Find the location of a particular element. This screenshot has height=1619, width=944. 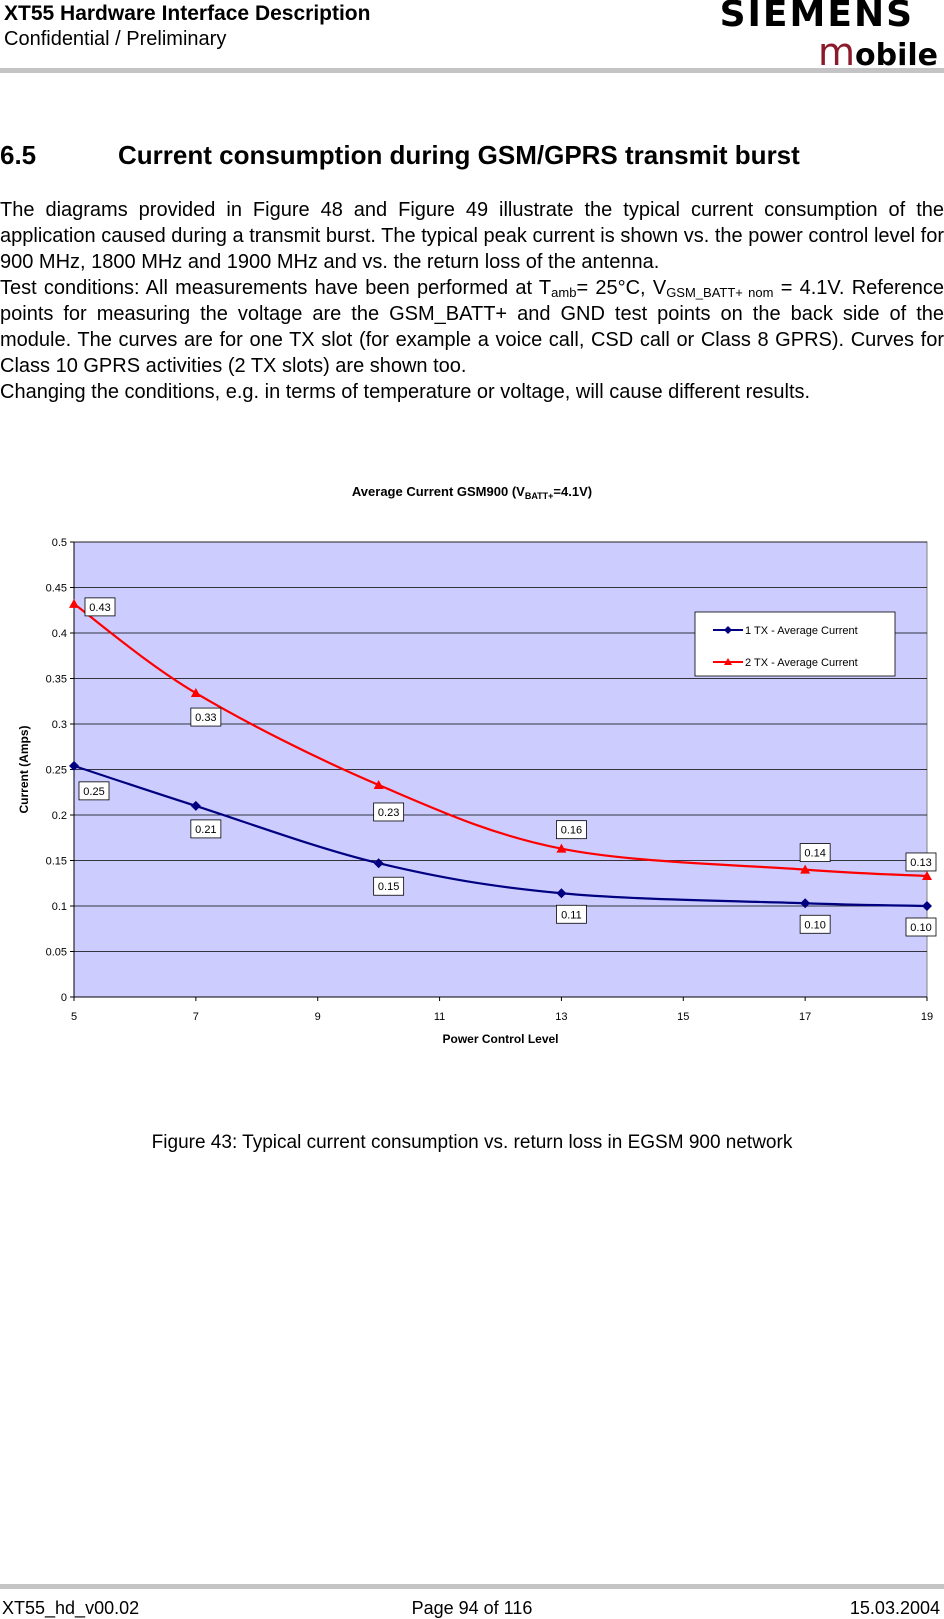

data-label-text: 0.25 is located at coordinates (93, 792).